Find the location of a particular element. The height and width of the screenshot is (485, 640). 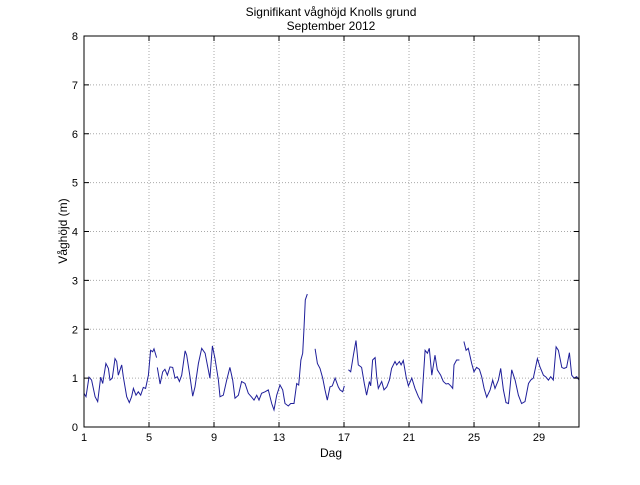

y-tick-label: 1 is located at coordinates (75, 379).